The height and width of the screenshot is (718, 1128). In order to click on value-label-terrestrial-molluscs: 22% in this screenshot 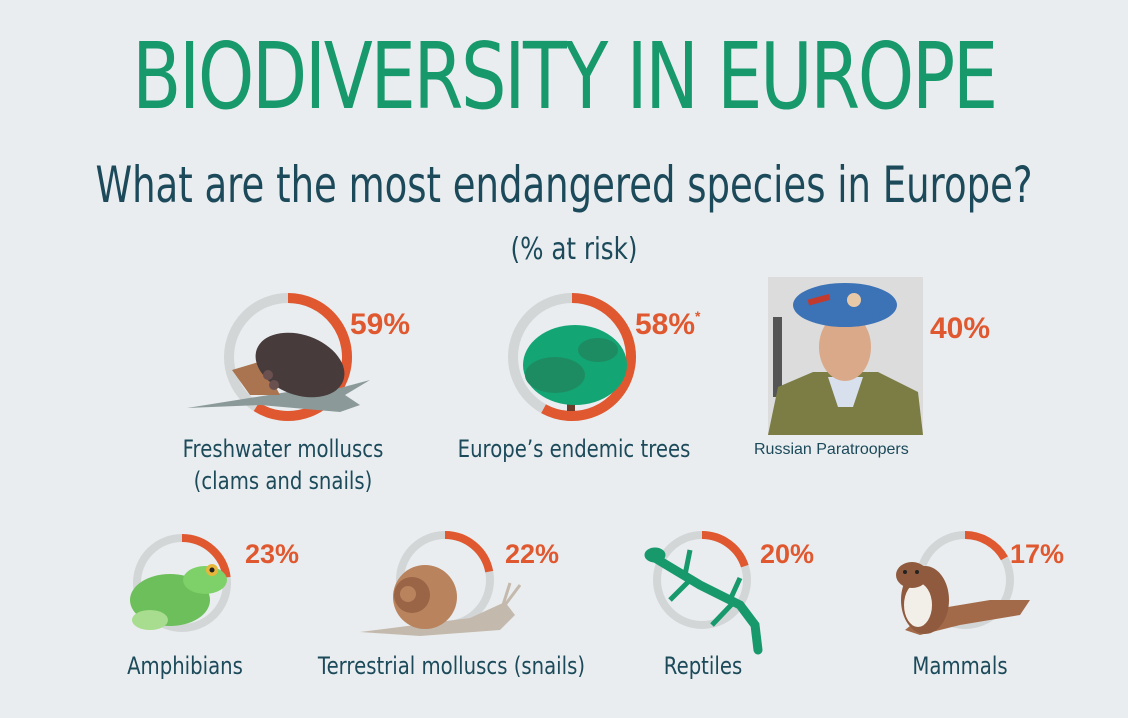, I will do `click(532, 554)`.